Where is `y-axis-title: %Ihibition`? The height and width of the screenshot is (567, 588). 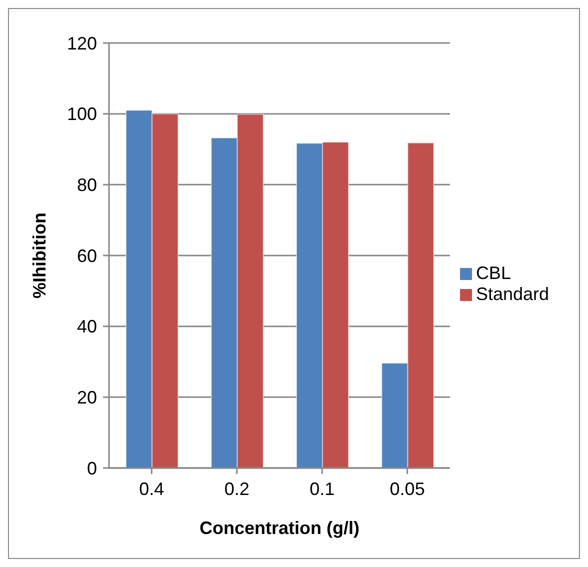 y-axis-title: %Ihibition is located at coordinates (39, 255).